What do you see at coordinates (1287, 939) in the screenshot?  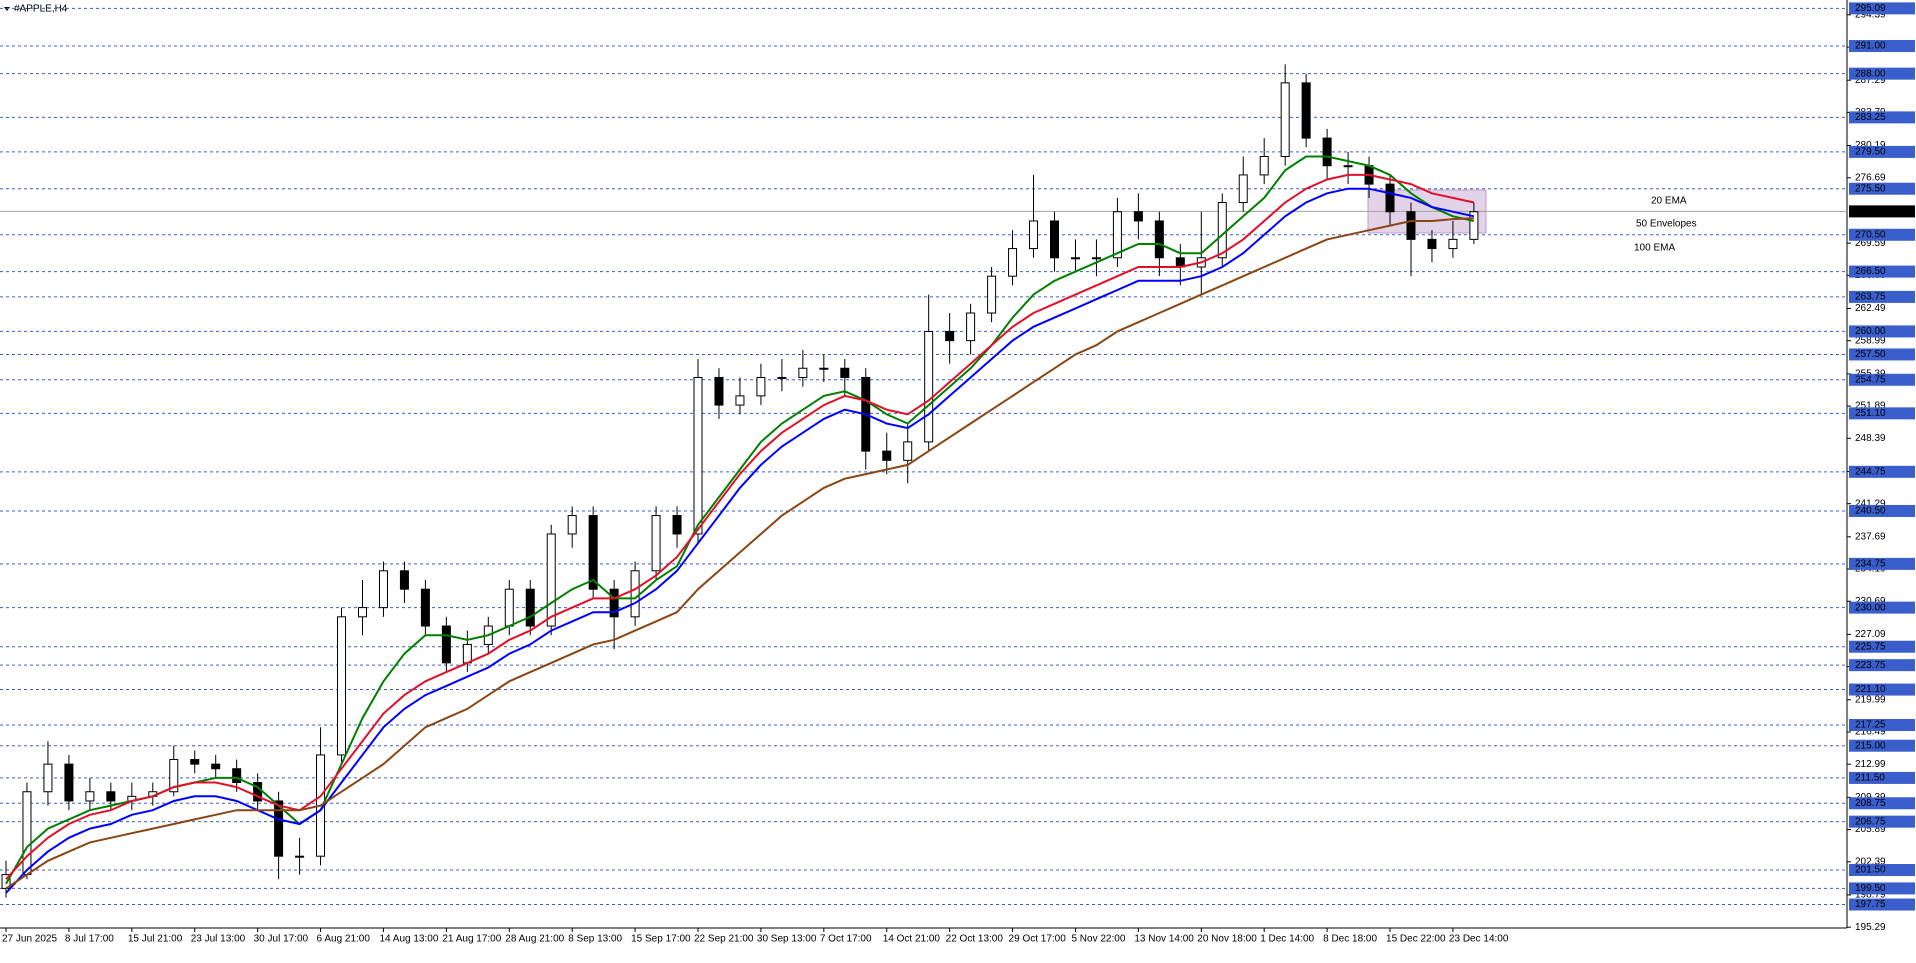 I see `x-tick-label: 1 Dec 14:00` at bounding box center [1287, 939].